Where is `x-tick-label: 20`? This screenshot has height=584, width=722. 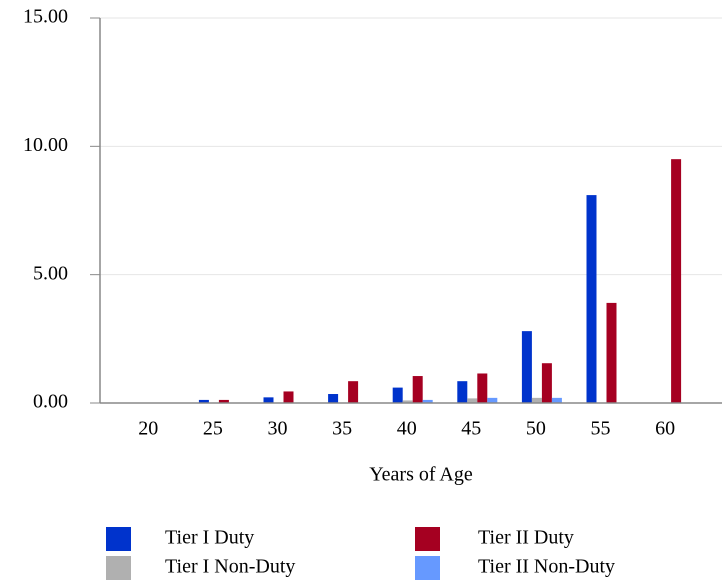
x-tick-label: 20 is located at coordinates (148, 429).